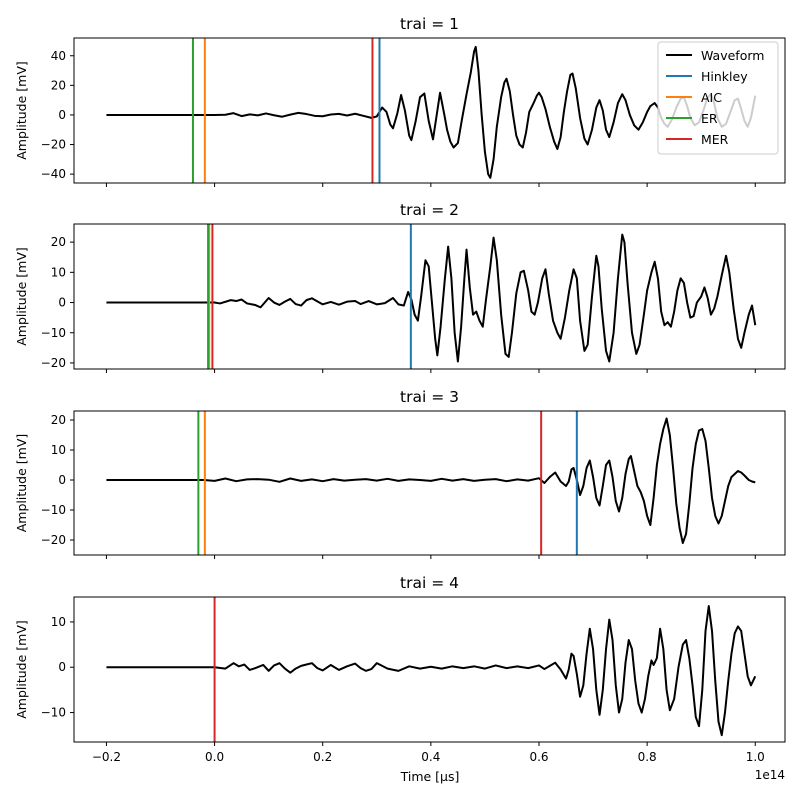 This screenshot has height=800, width=800. I want to click on legend-label-er: ER, so click(709, 118).